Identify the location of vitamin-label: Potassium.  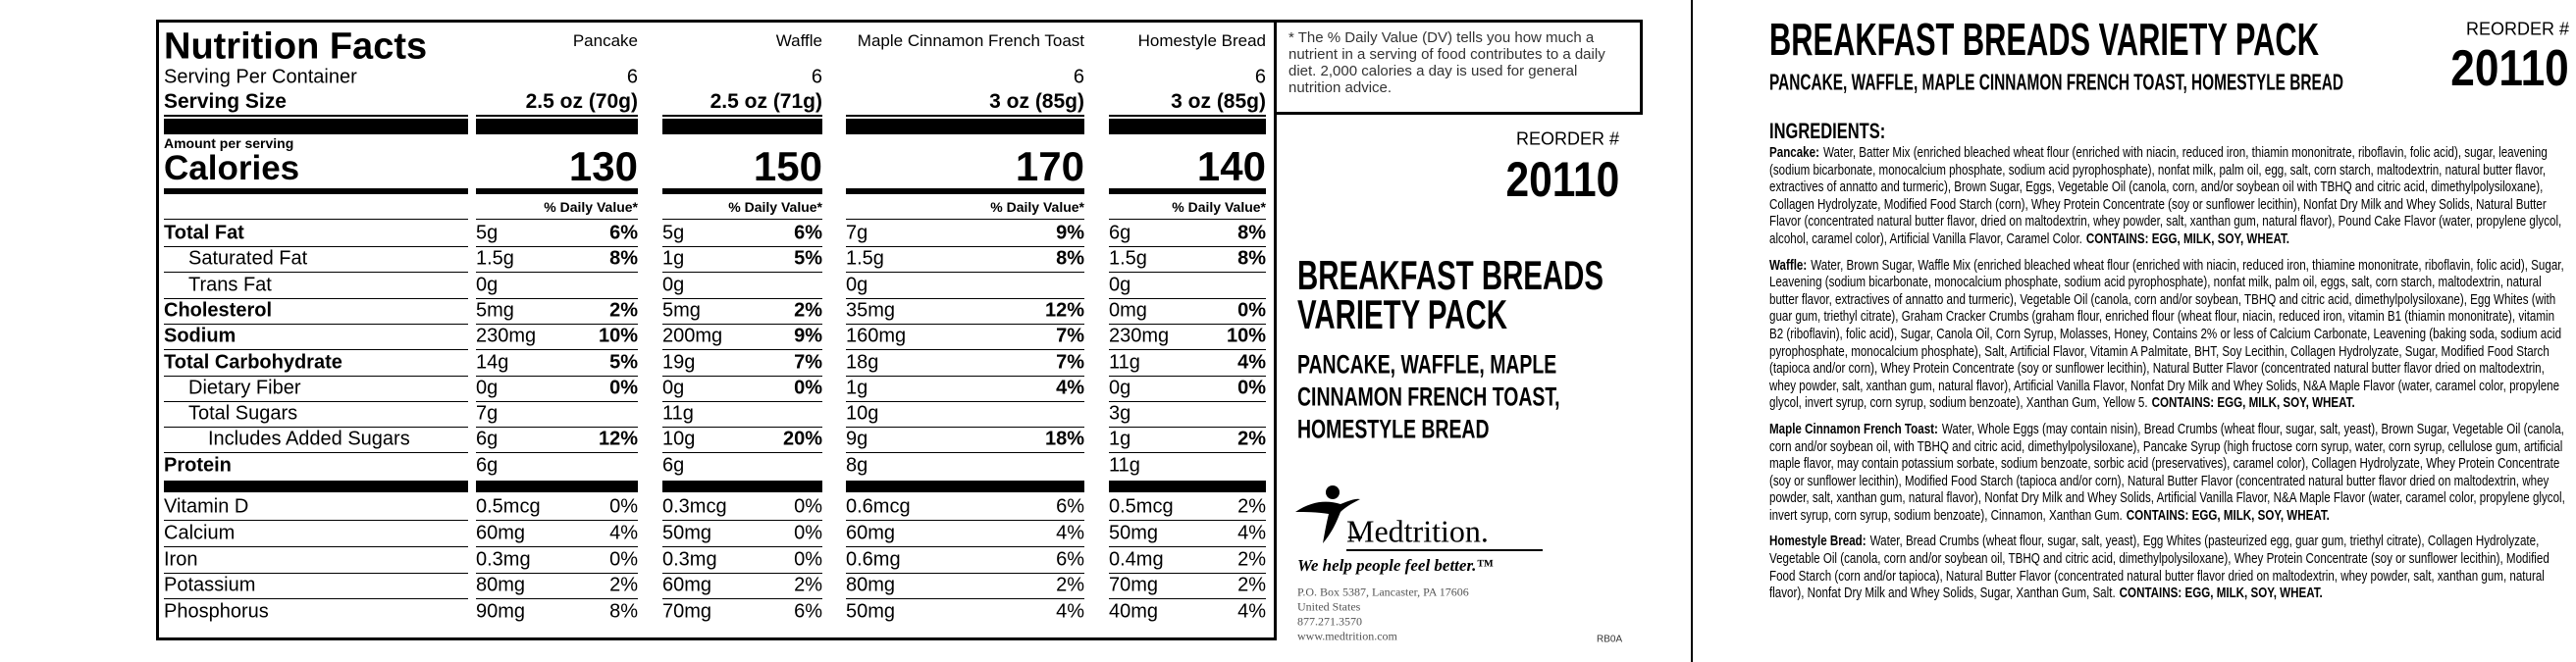
(210, 585).